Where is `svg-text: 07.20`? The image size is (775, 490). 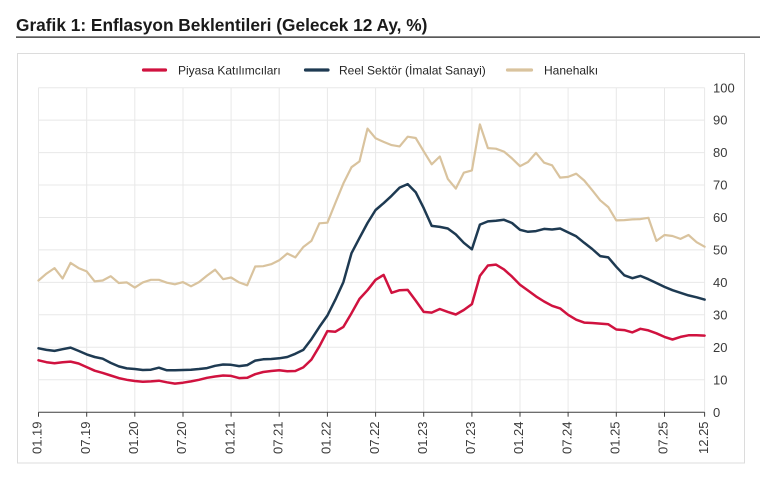
svg-text: 07.20 is located at coordinates (181, 437).